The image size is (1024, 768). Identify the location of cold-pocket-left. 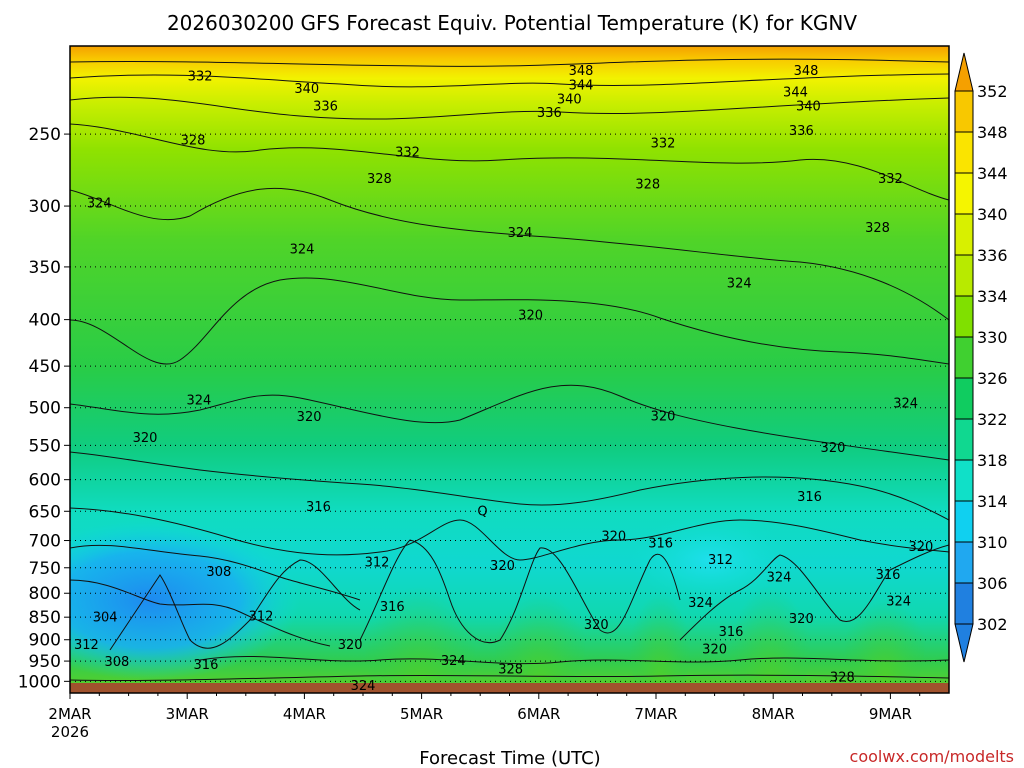
(185, 600).